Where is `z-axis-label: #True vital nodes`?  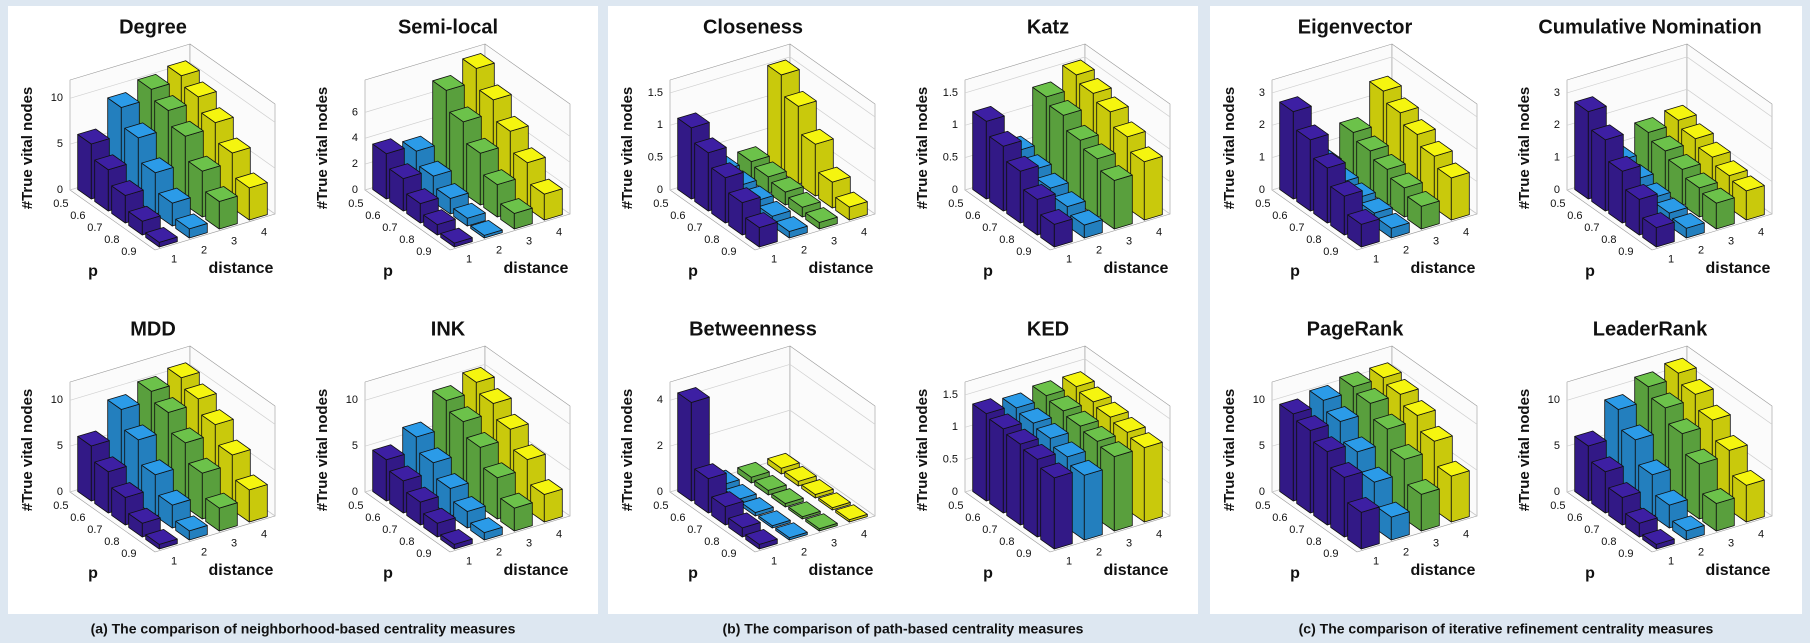 z-axis-label: #True vital nodes is located at coordinates (627, 148).